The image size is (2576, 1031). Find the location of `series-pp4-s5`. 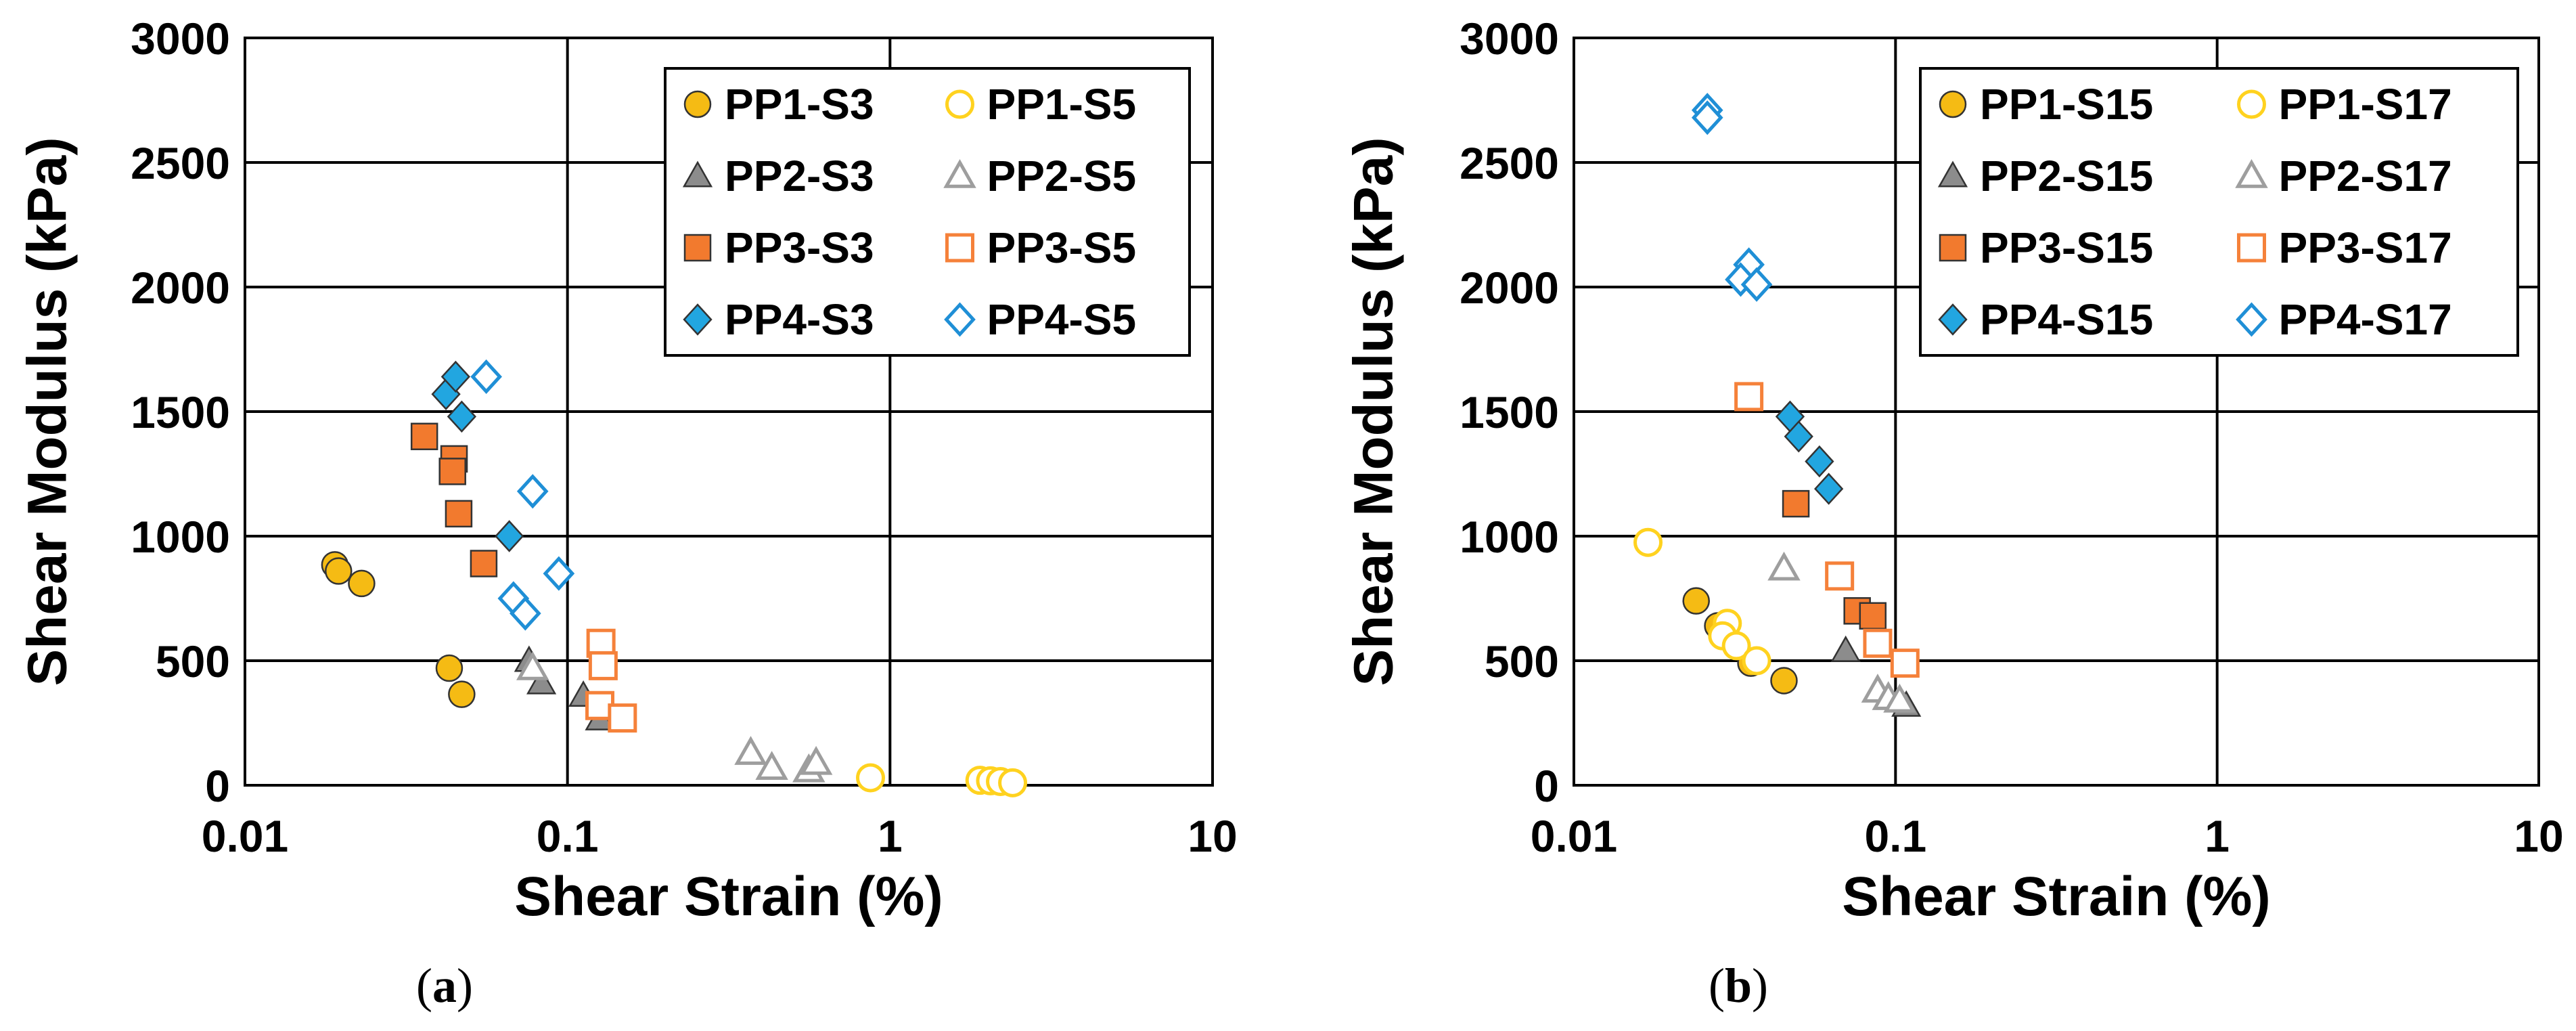

series-pp4-s5 is located at coordinates (522, 495).